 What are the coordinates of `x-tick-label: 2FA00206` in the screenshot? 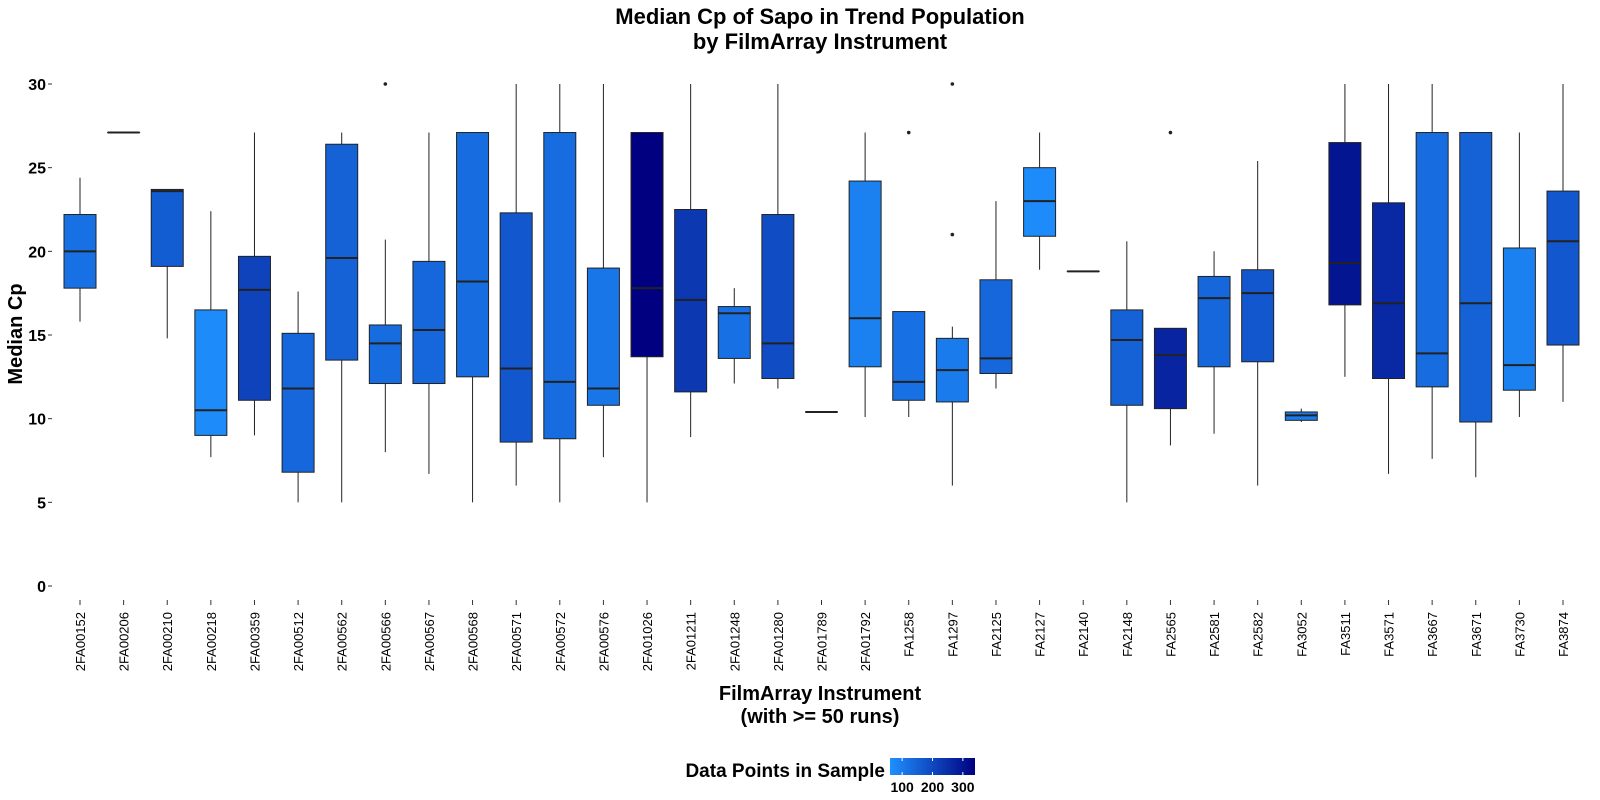 It's located at (124, 641).